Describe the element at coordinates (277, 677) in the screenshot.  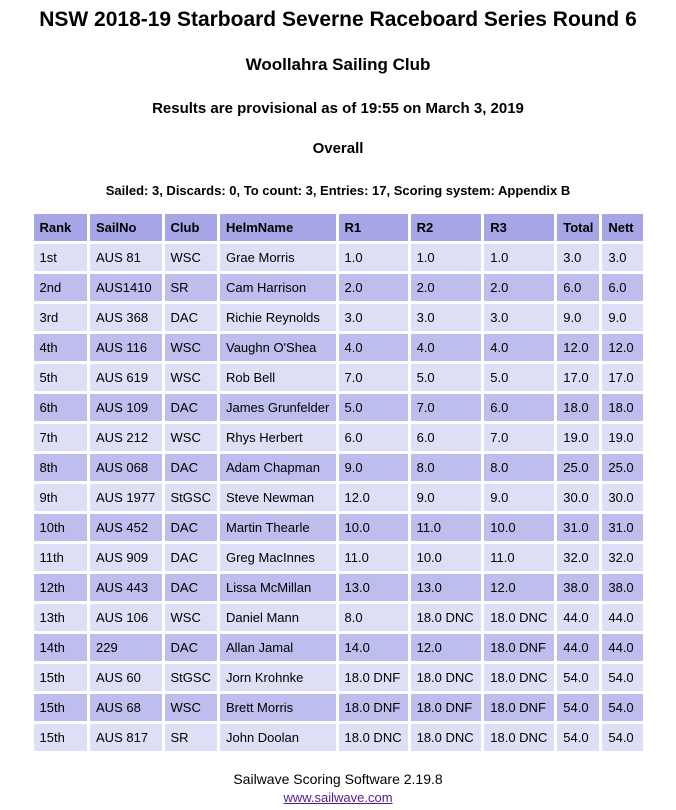
I see `cell-helmname: Jorn Krohnke` at that location.